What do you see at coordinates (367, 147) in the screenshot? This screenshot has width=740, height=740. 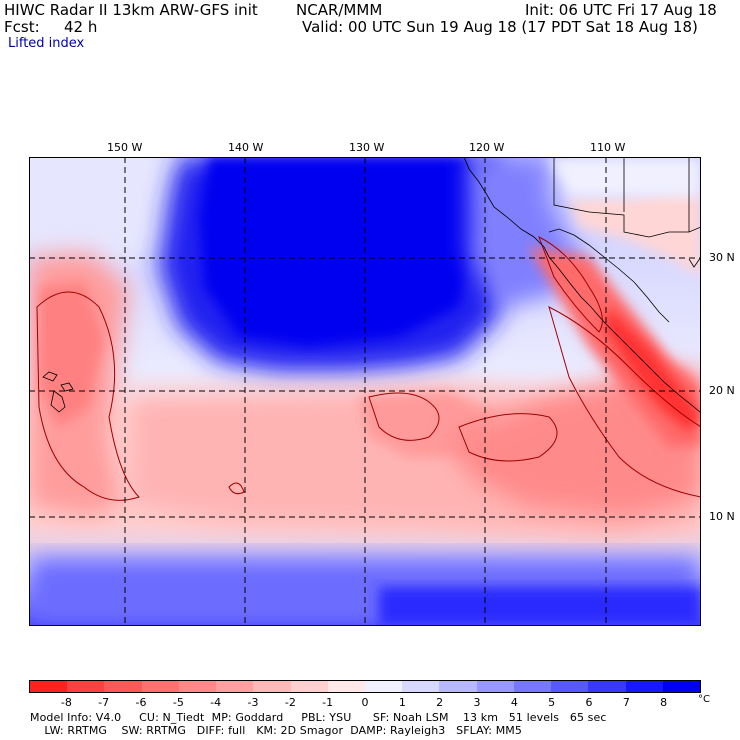 I see `lon-label-130w: 130 W` at bounding box center [367, 147].